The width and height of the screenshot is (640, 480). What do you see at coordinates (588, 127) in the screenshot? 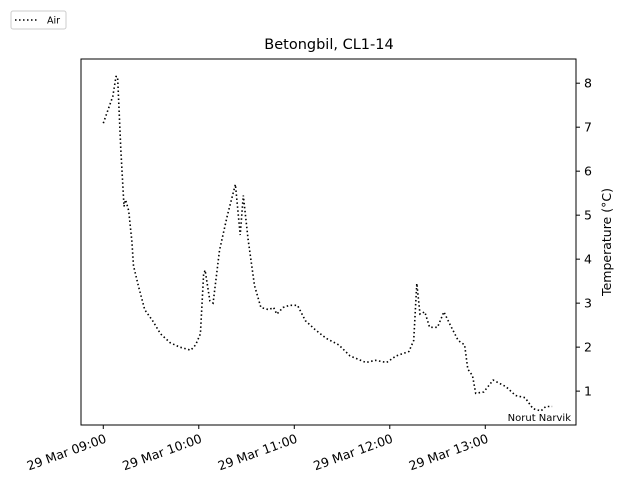
I see `y-tick-label: 7` at bounding box center [588, 127].